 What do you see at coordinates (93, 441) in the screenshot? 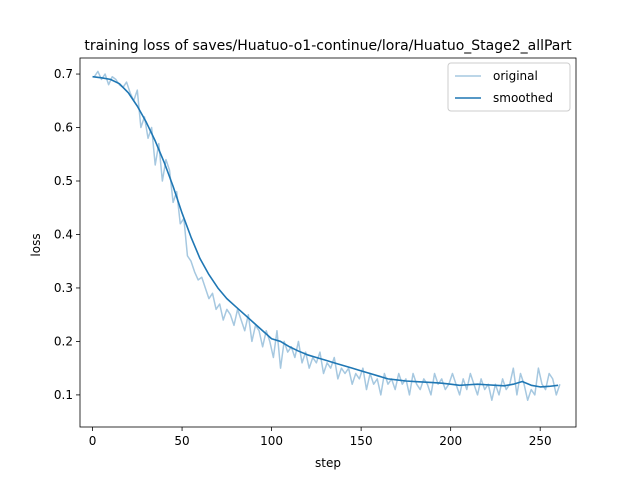
I see `x-tick-label: 0` at bounding box center [93, 441].